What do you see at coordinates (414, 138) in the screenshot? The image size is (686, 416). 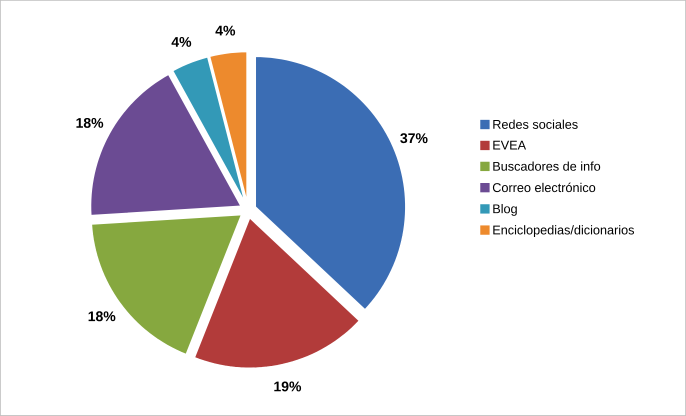 I see `data-label: 37%` at bounding box center [414, 138].